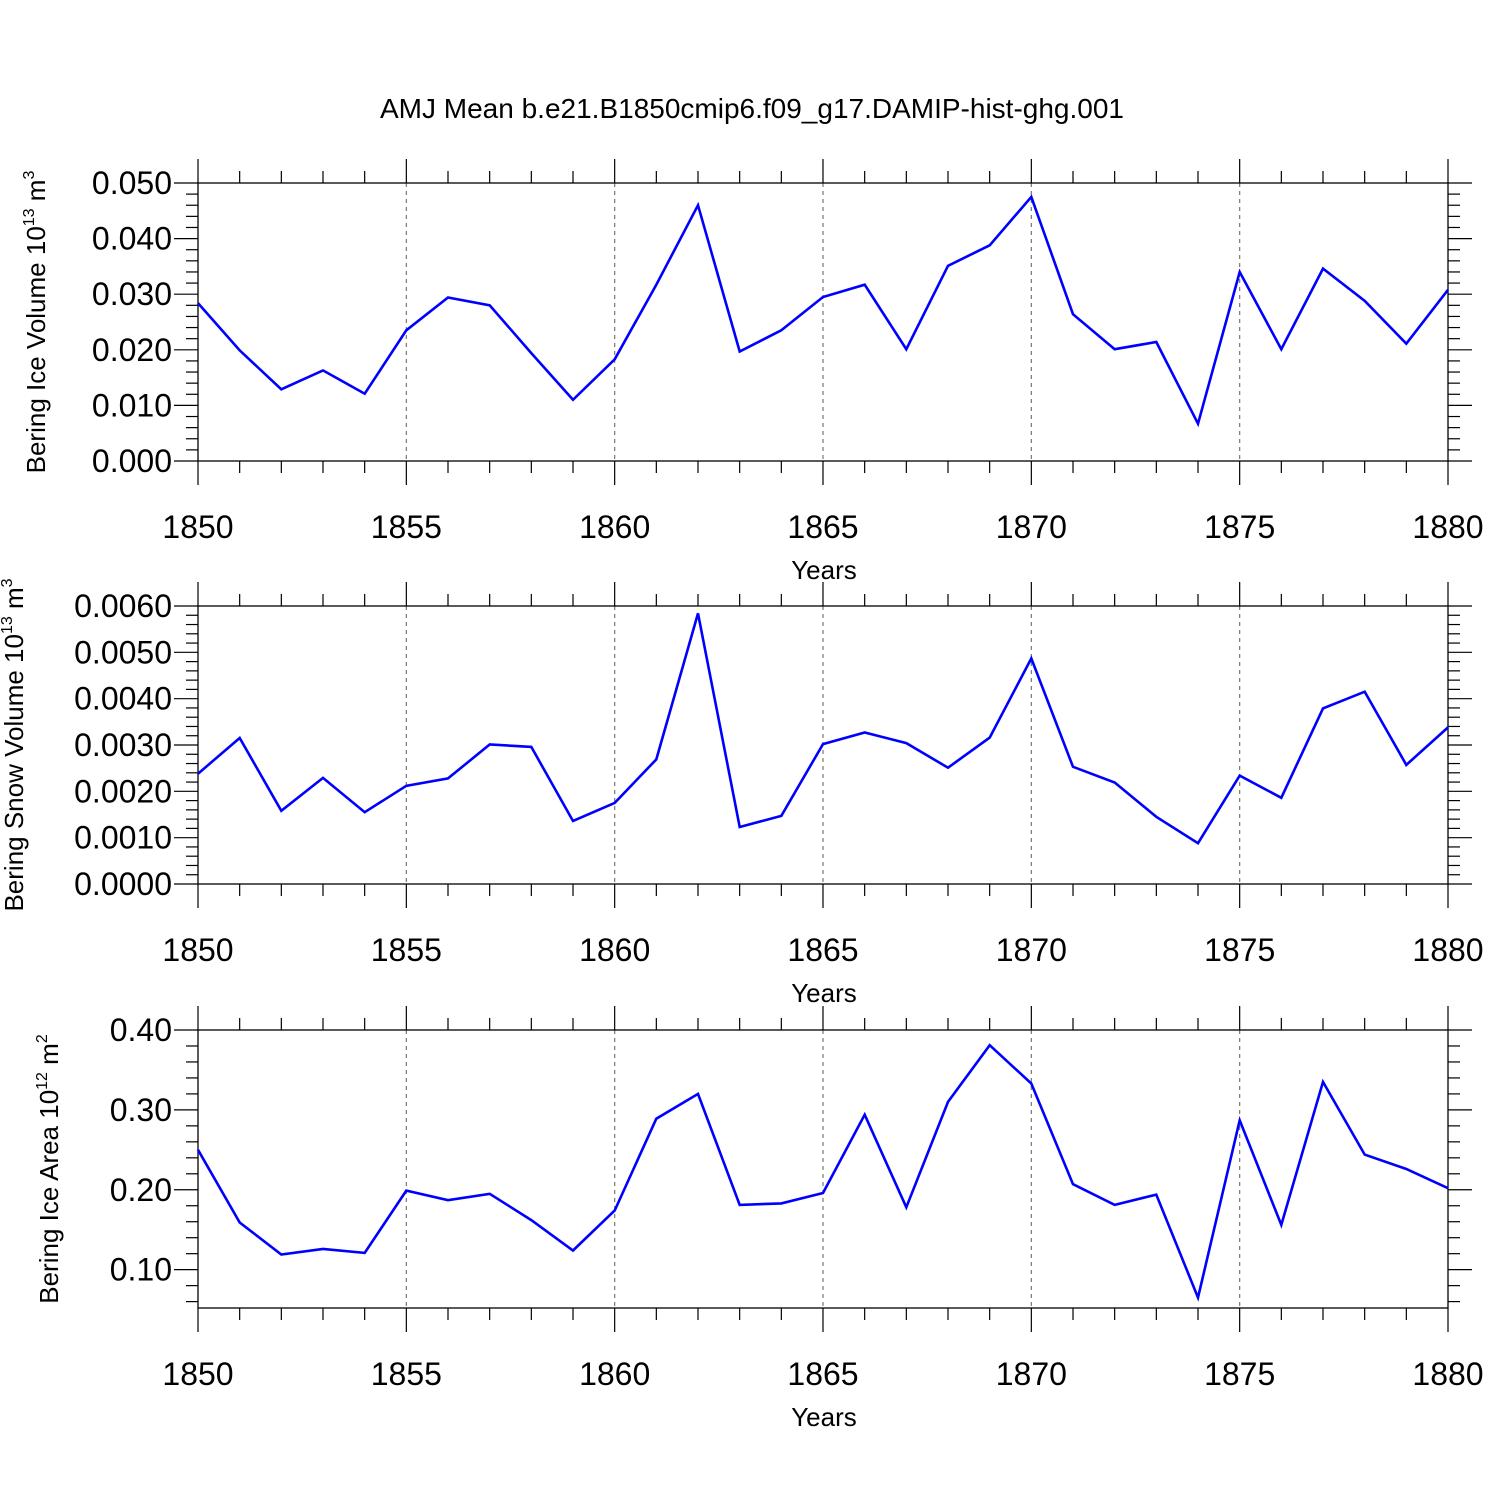  What do you see at coordinates (123, 838) in the screenshot?
I see `y-tick-label: 0.0010` at bounding box center [123, 838].